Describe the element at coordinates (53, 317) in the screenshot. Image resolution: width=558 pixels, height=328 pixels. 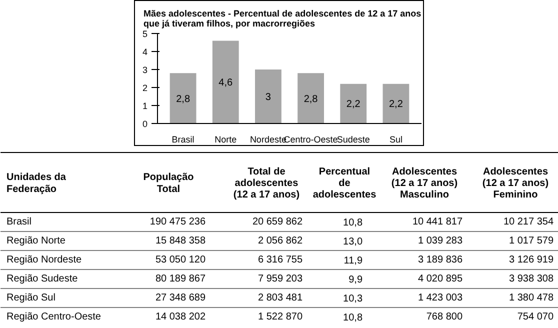
I see `text: Região Centro-Oeste` at that location.